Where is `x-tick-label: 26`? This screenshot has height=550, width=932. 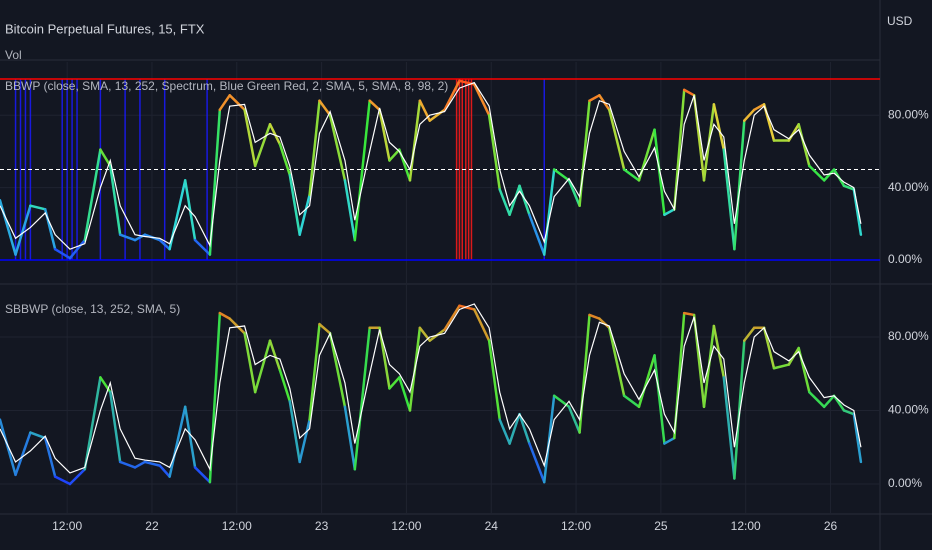 x-tick-label: 26 is located at coordinates (831, 526).